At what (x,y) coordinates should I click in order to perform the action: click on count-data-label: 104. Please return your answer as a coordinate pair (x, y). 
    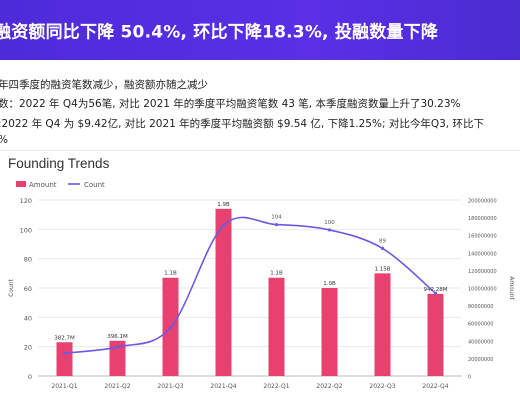
    Looking at the image, I should click on (276, 218).